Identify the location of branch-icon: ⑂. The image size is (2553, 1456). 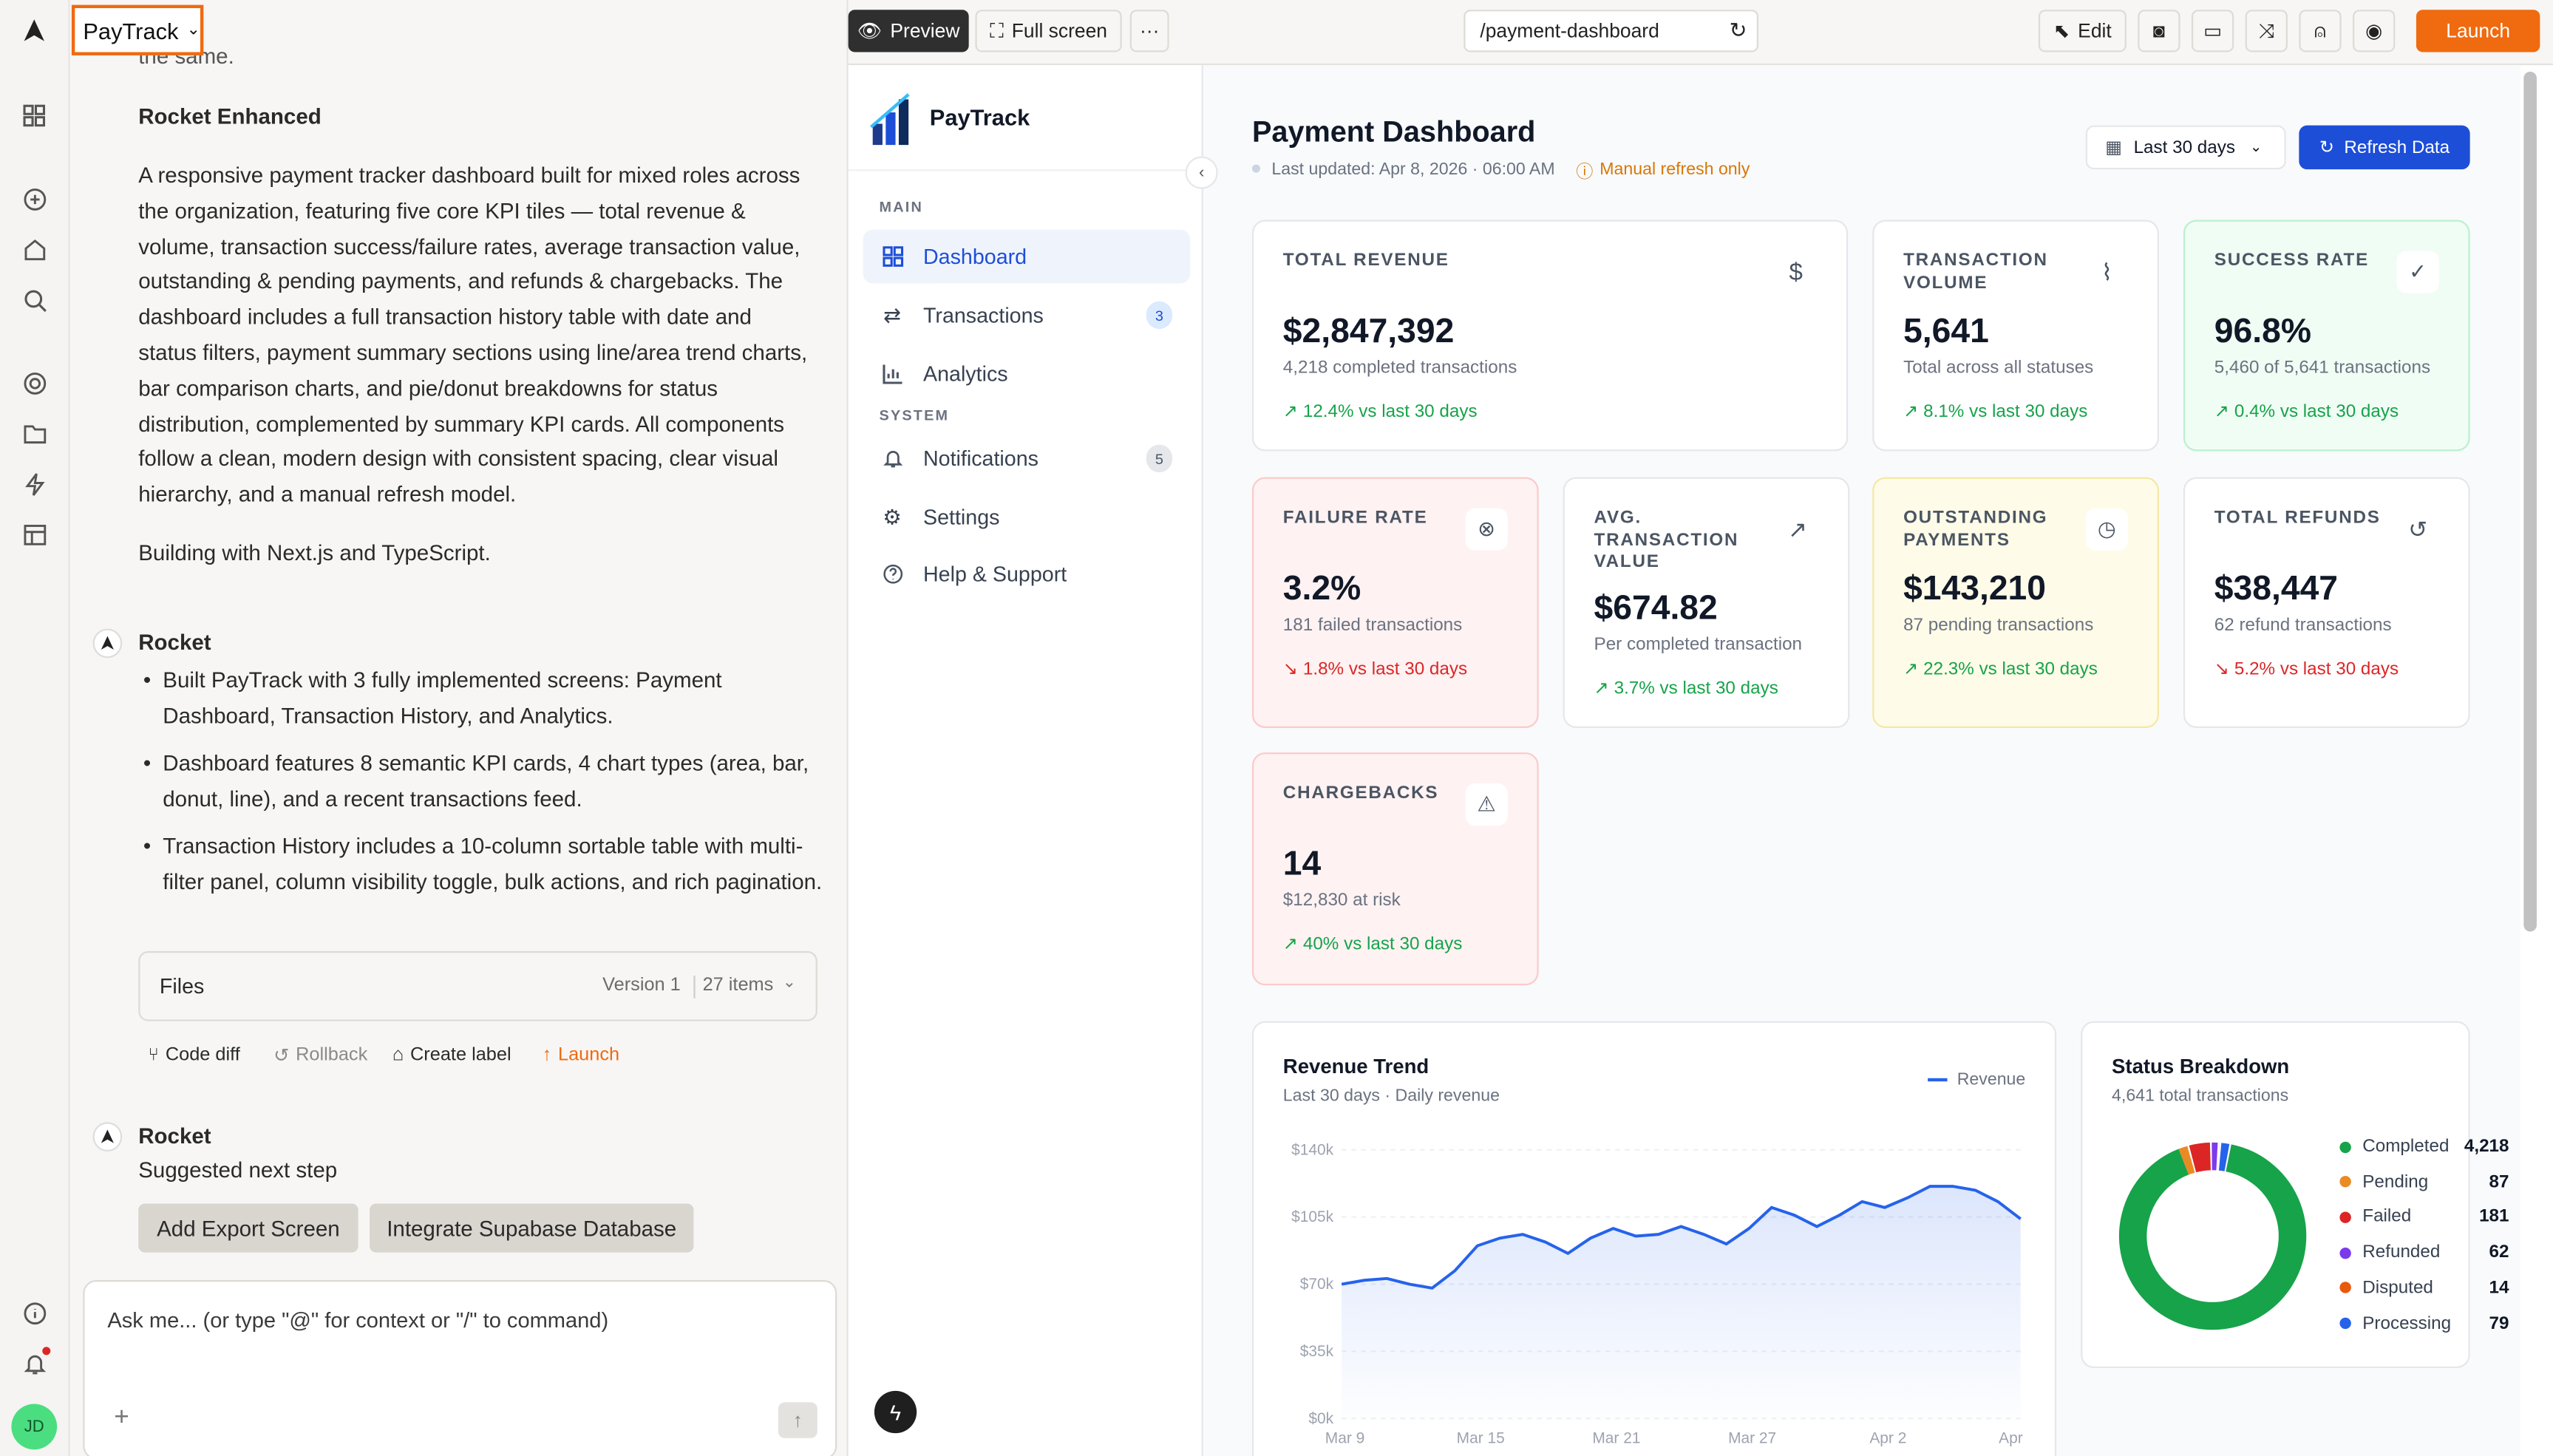
(154, 1055).